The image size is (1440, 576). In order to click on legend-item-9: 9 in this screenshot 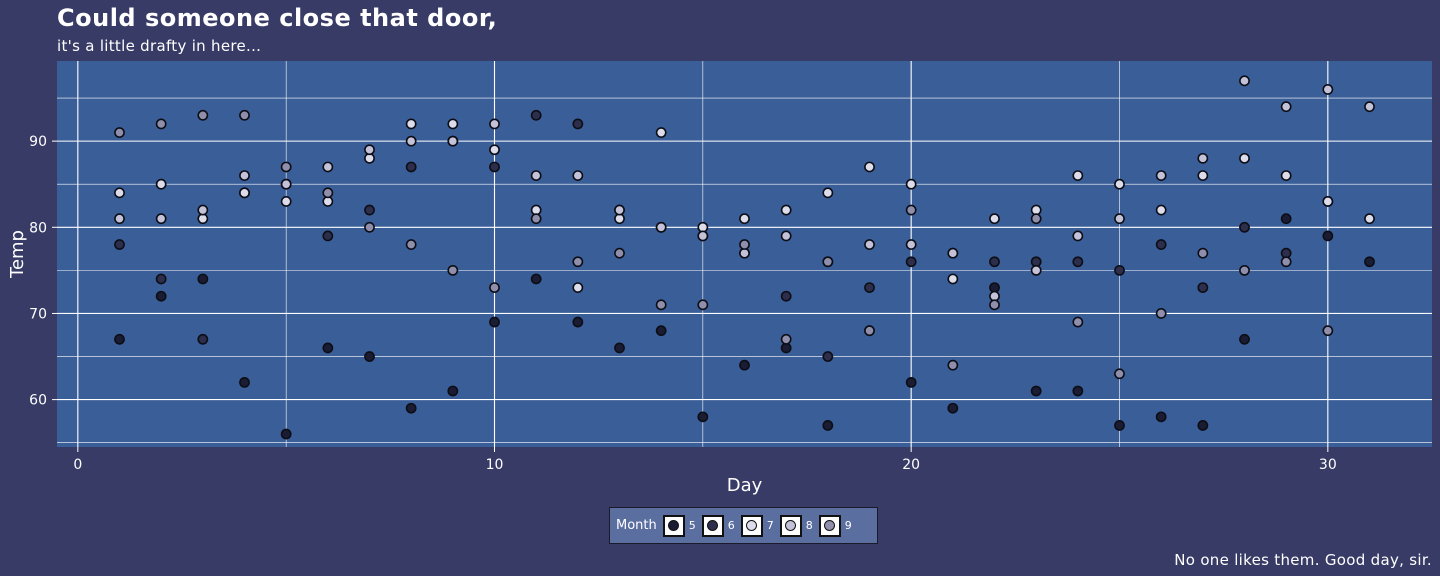, I will do `click(835, 525)`.